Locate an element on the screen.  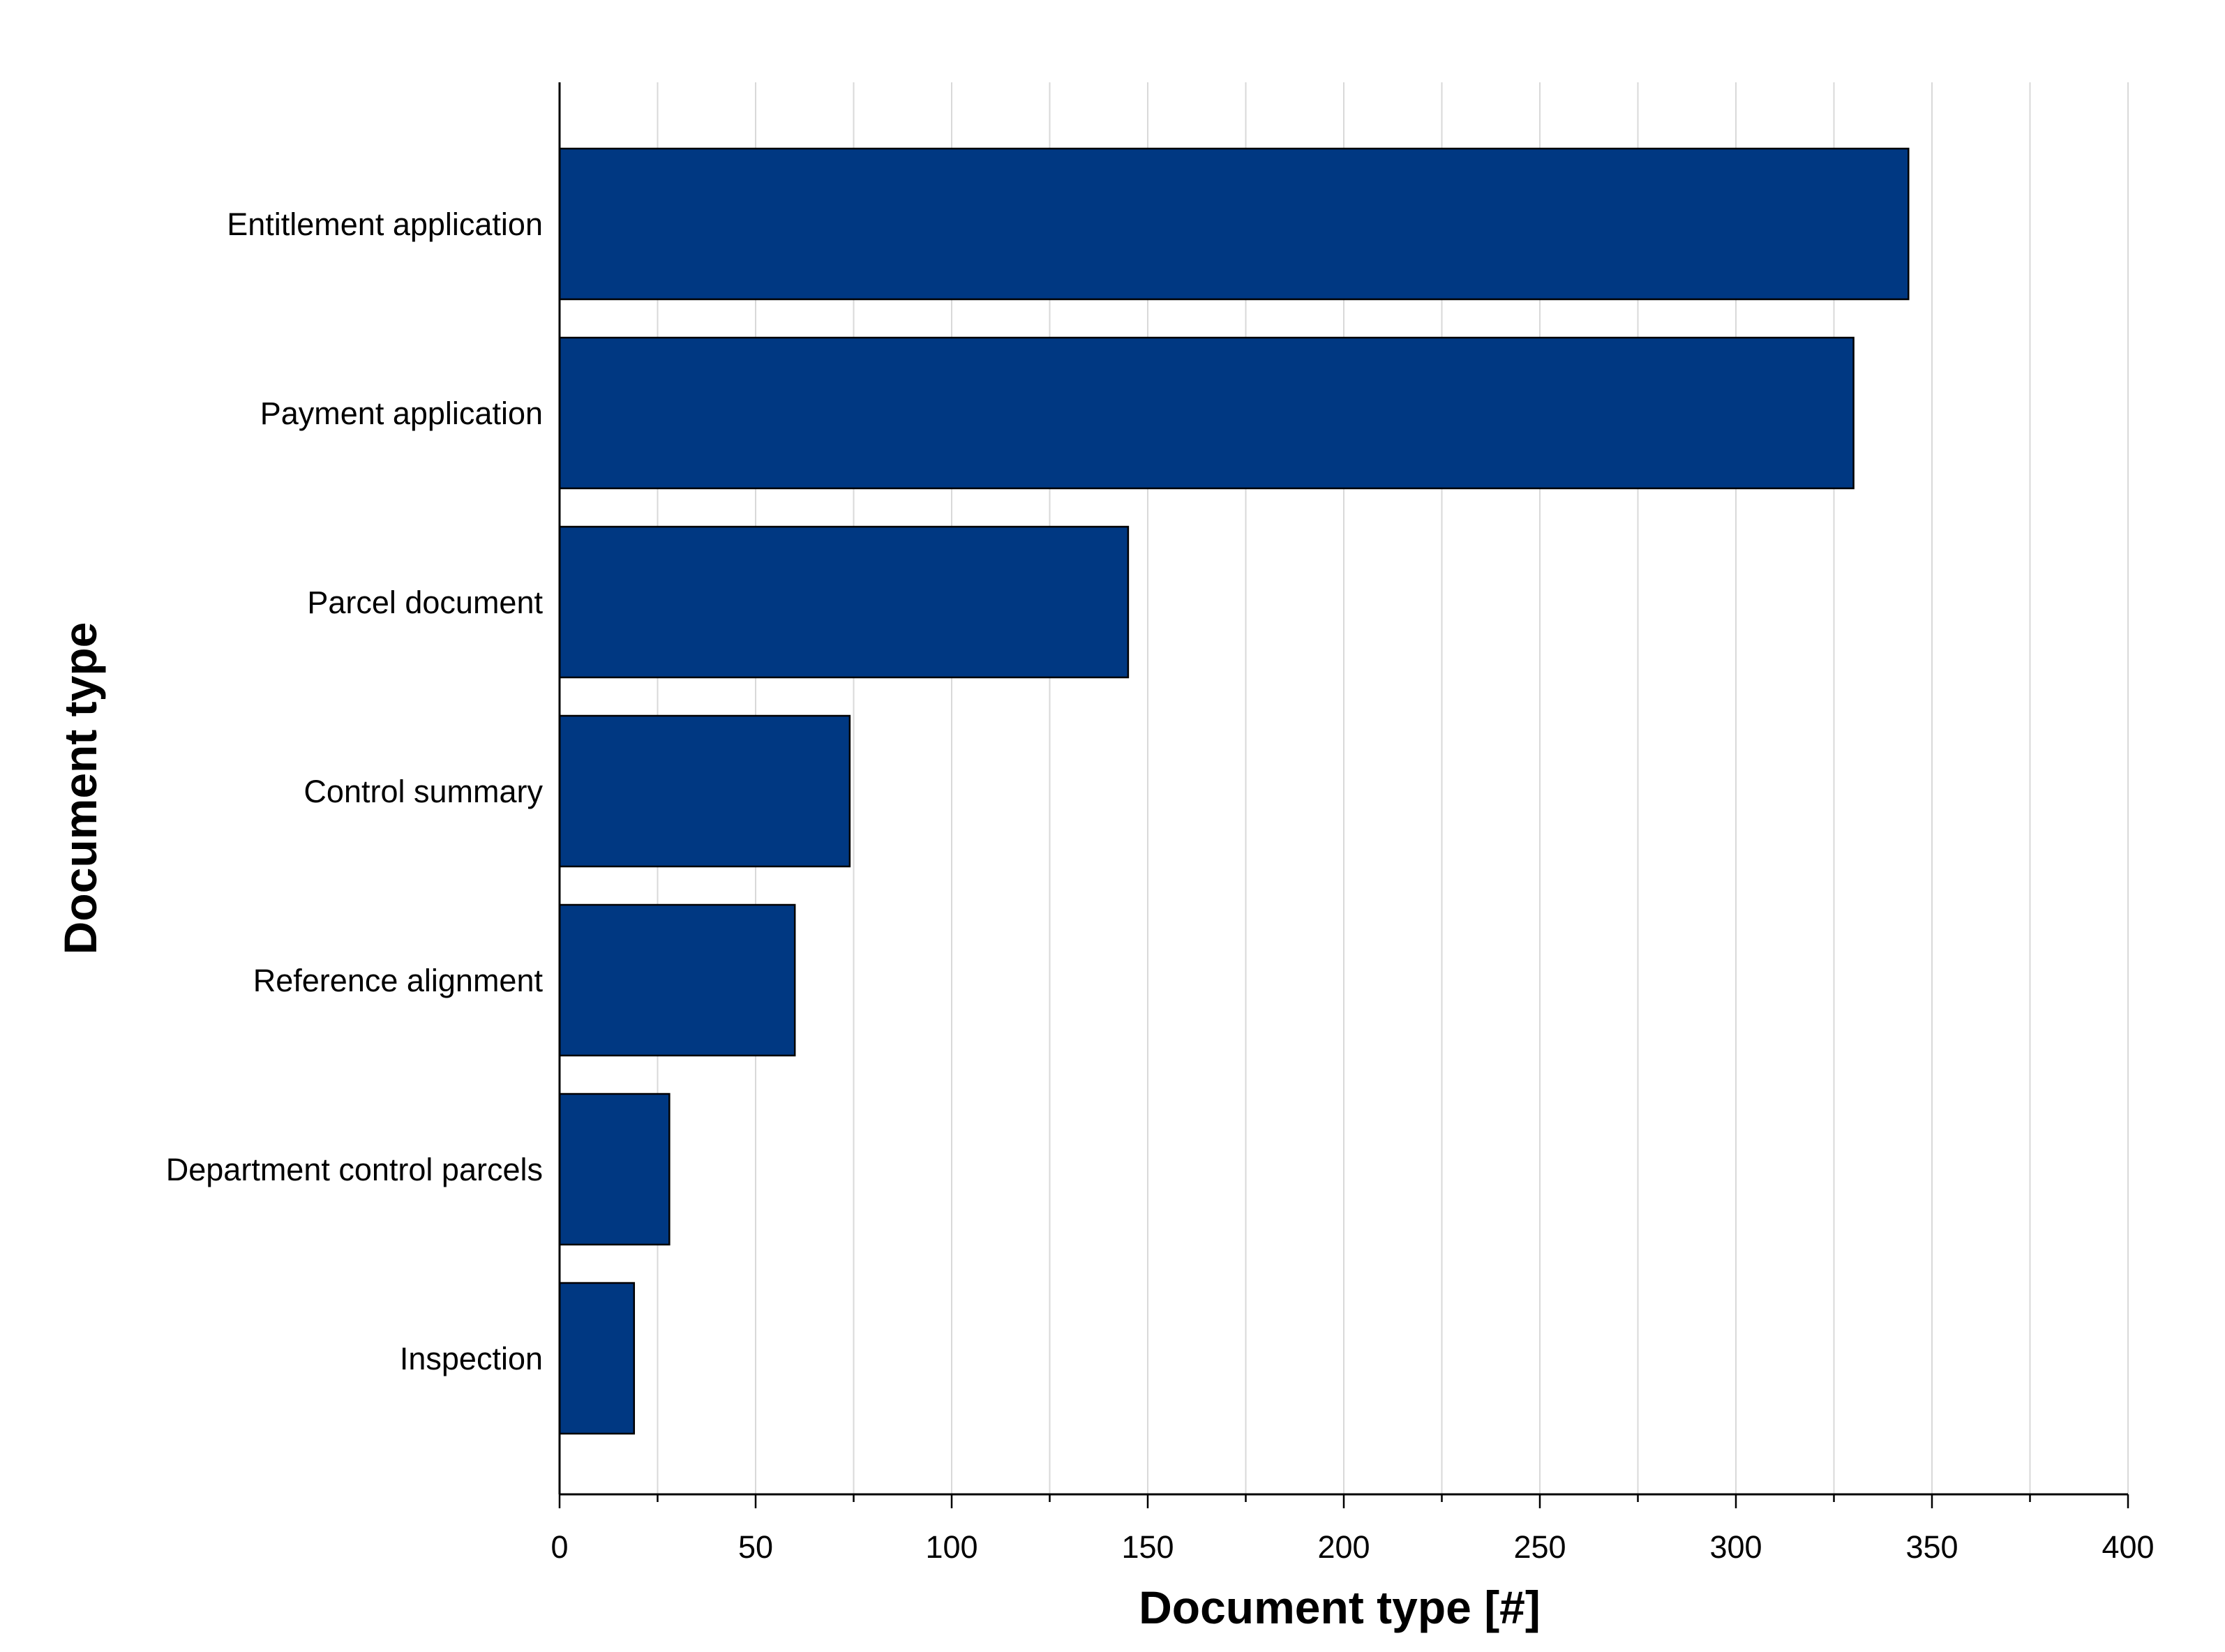
x-tick-label: 350 is located at coordinates (1931, 1547).